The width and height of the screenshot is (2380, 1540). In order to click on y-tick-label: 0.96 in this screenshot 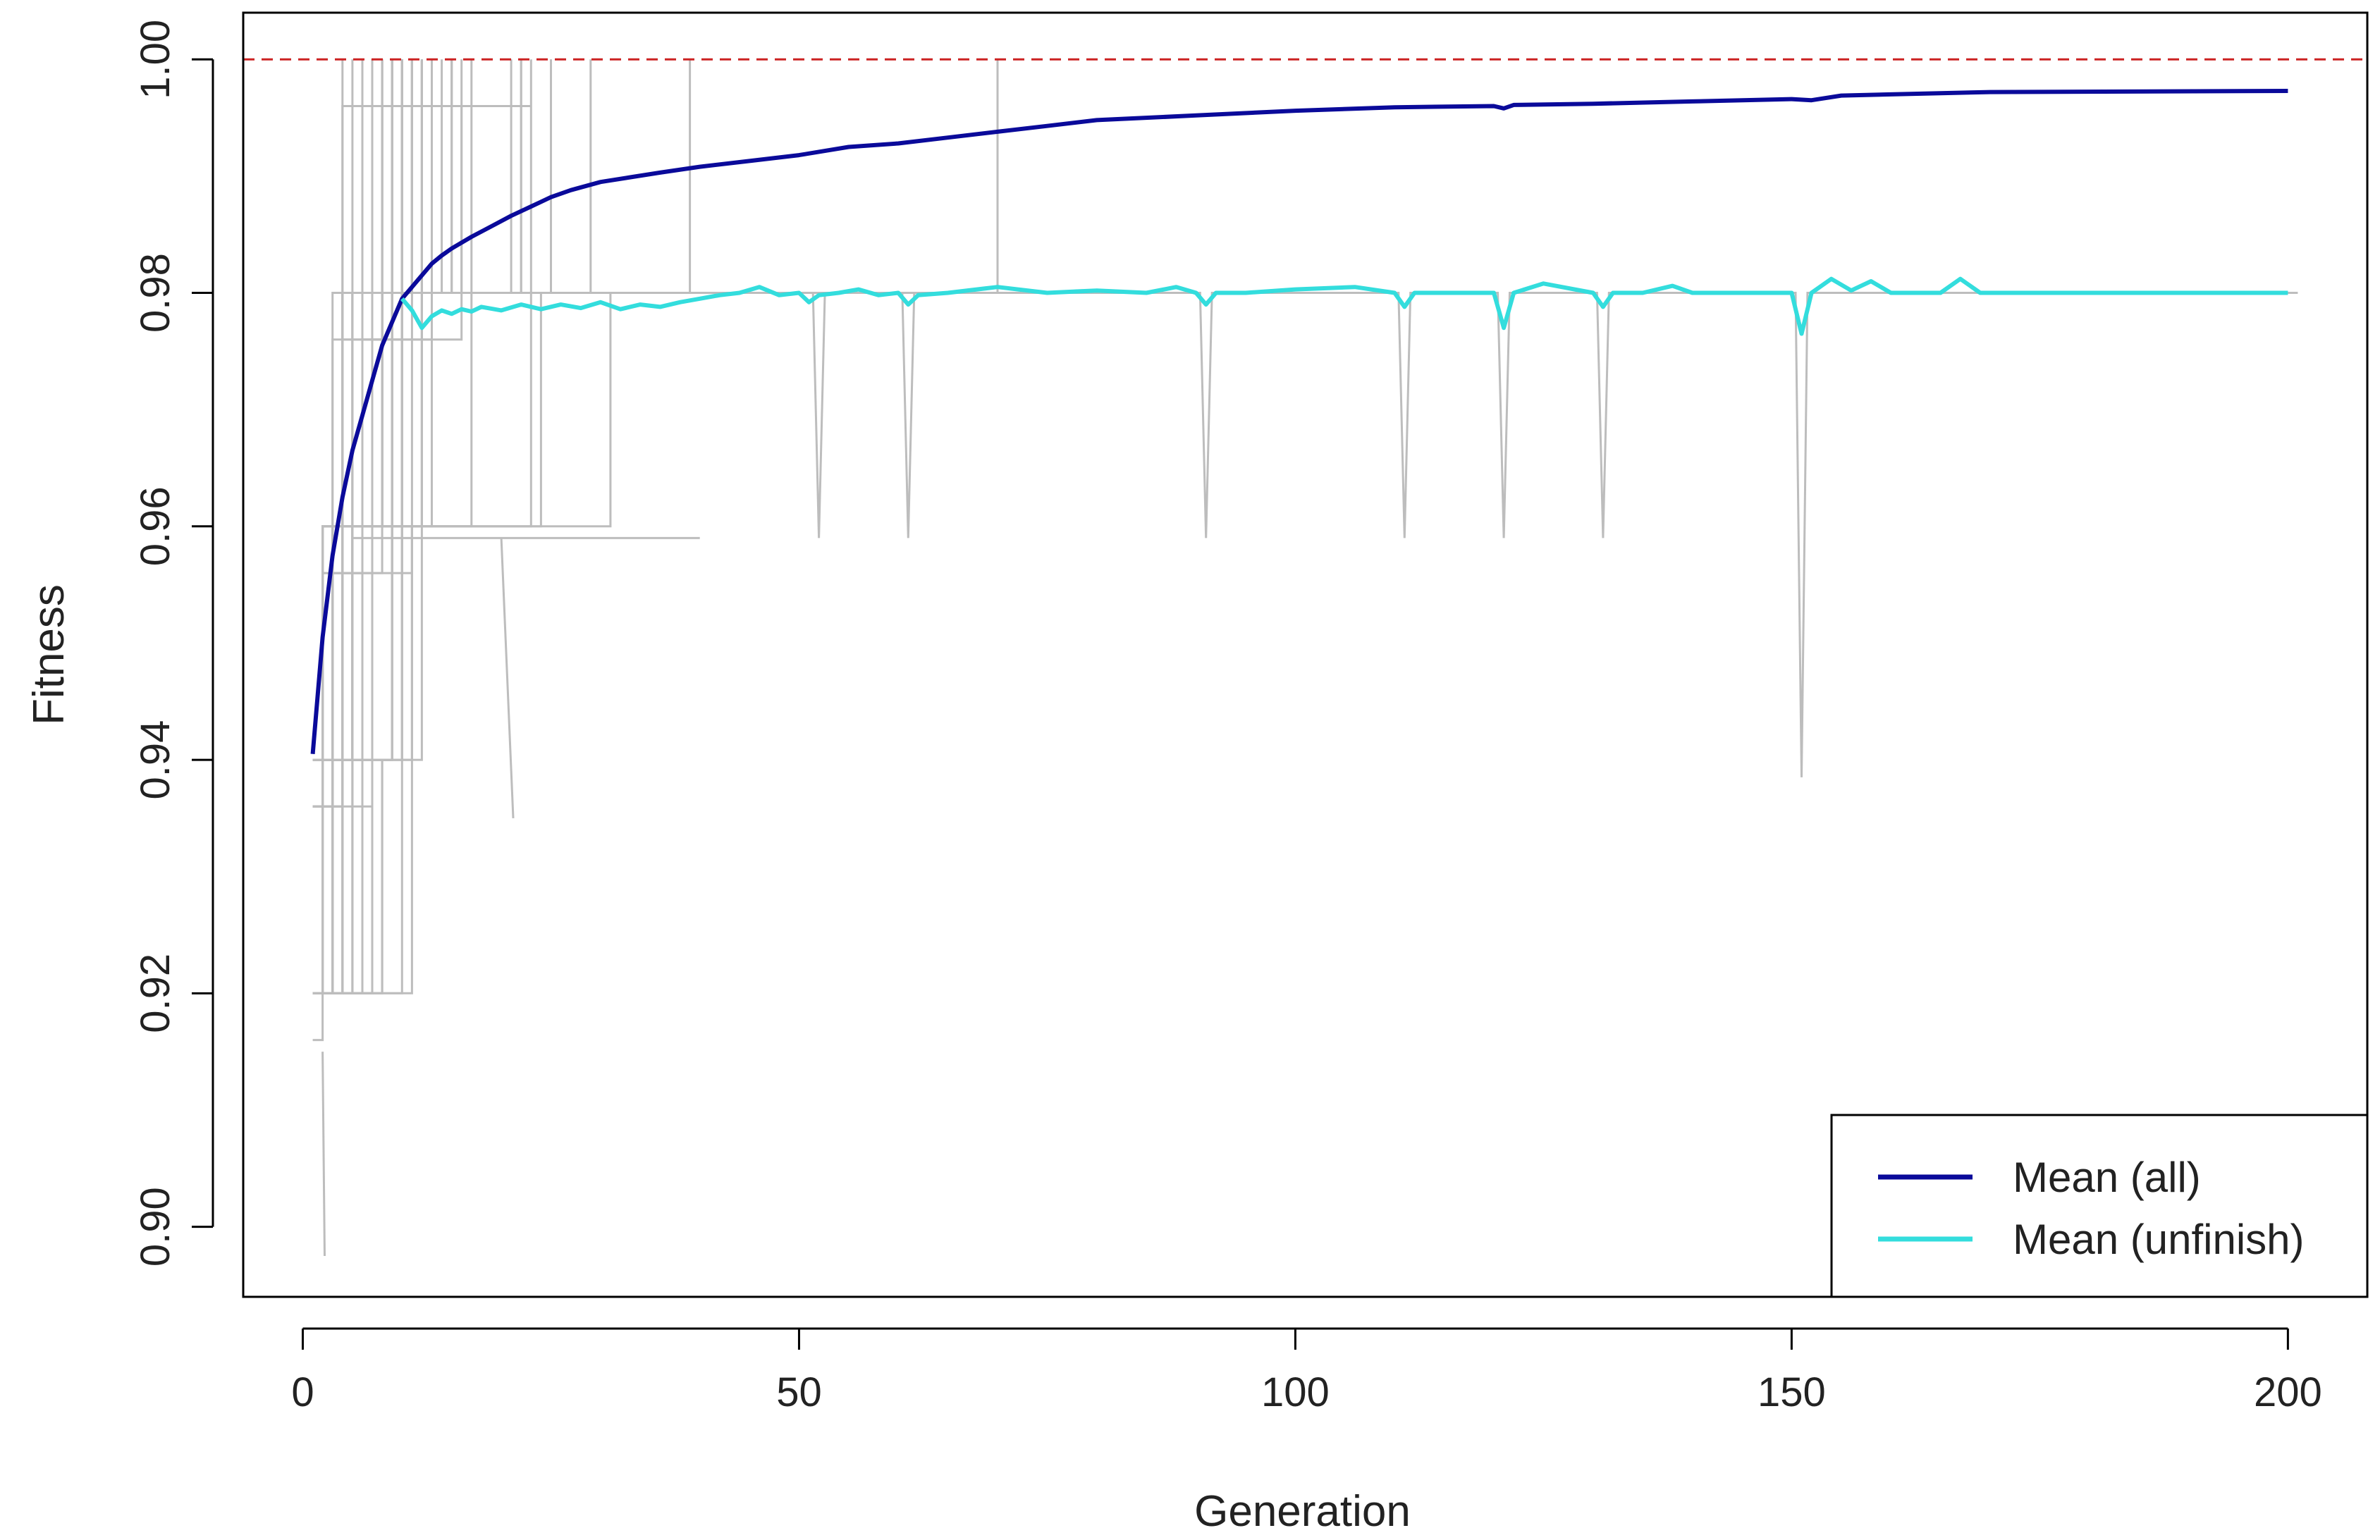, I will do `click(155, 526)`.